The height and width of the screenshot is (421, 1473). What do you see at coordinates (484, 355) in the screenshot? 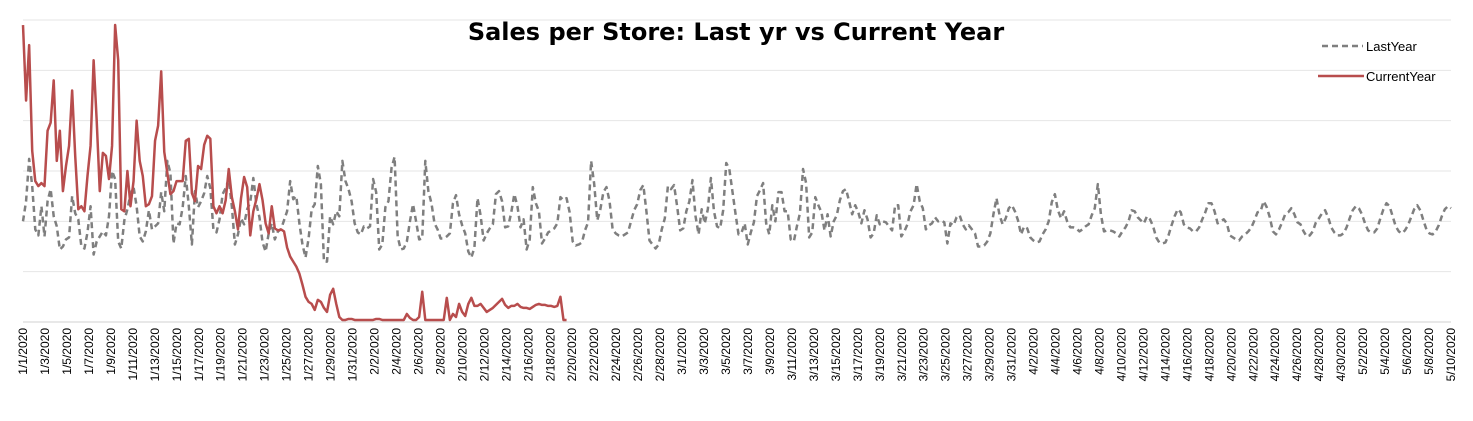
I see `x-tick-label: 2/12/2020` at bounding box center [484, 355].